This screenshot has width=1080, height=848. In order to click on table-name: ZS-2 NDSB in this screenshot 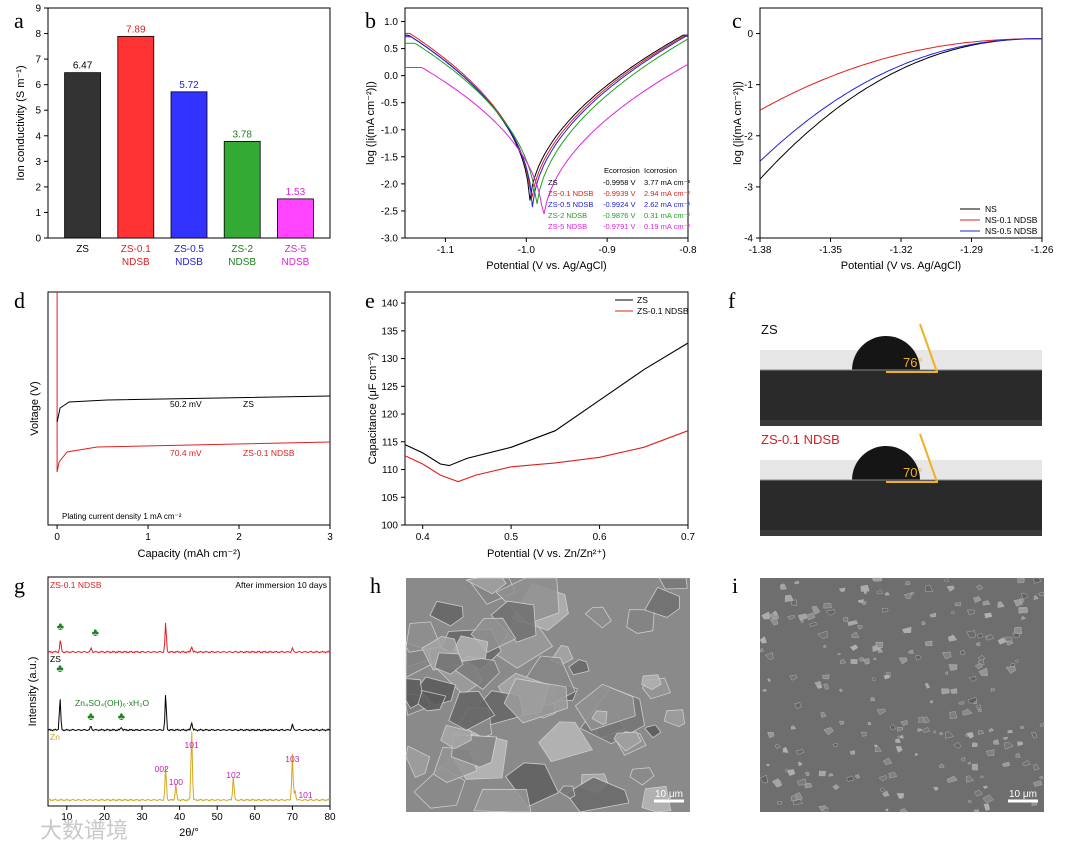, I will do `click(567, 215)`.